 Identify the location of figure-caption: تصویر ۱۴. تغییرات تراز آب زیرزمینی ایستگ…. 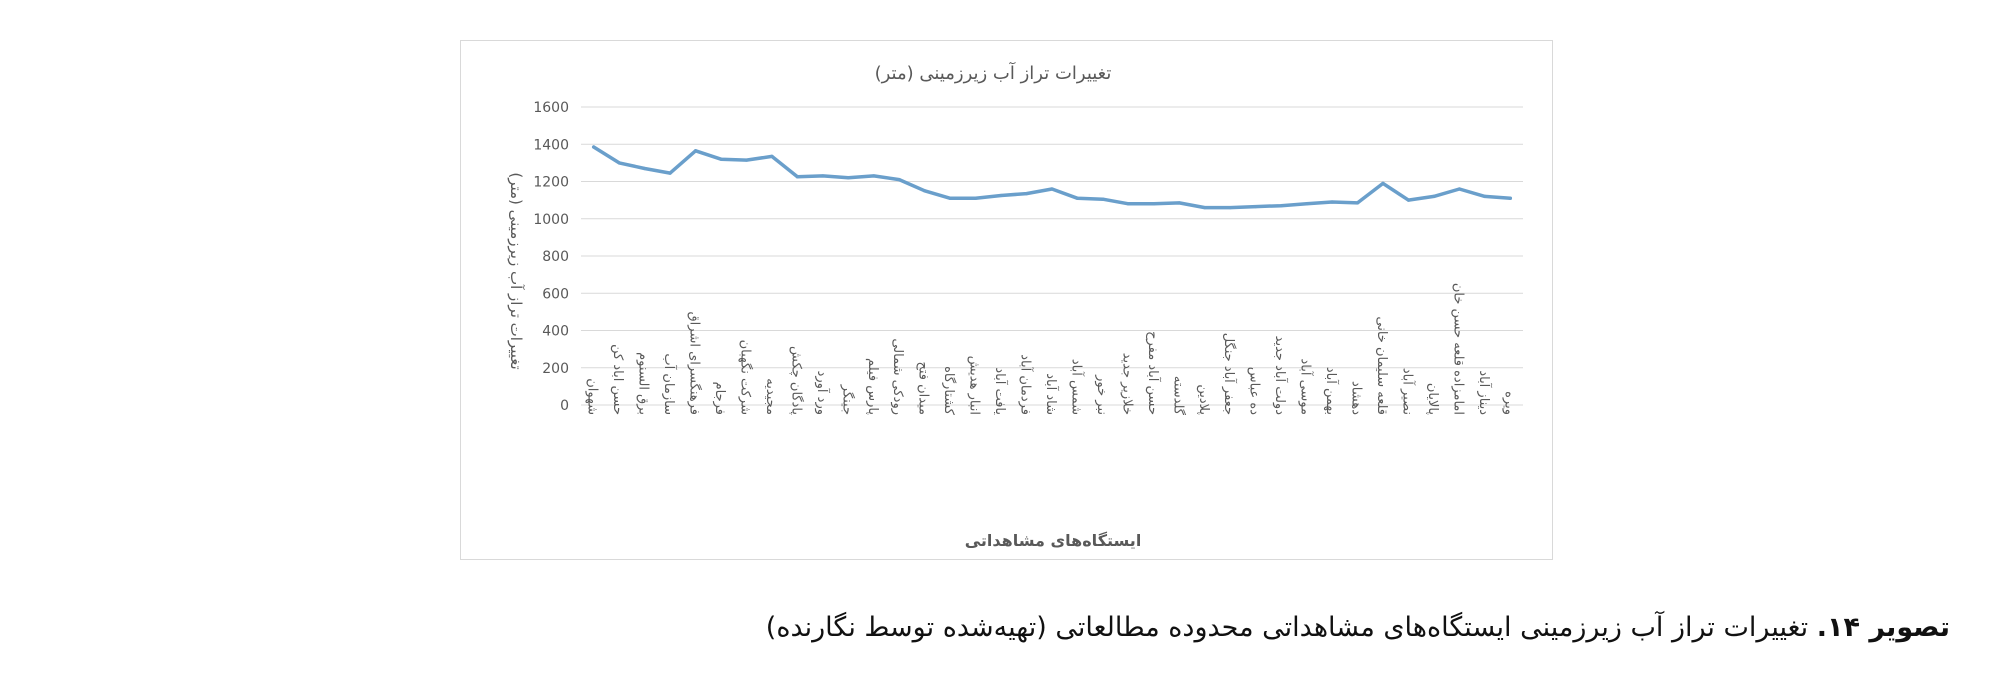
(1358, 627).